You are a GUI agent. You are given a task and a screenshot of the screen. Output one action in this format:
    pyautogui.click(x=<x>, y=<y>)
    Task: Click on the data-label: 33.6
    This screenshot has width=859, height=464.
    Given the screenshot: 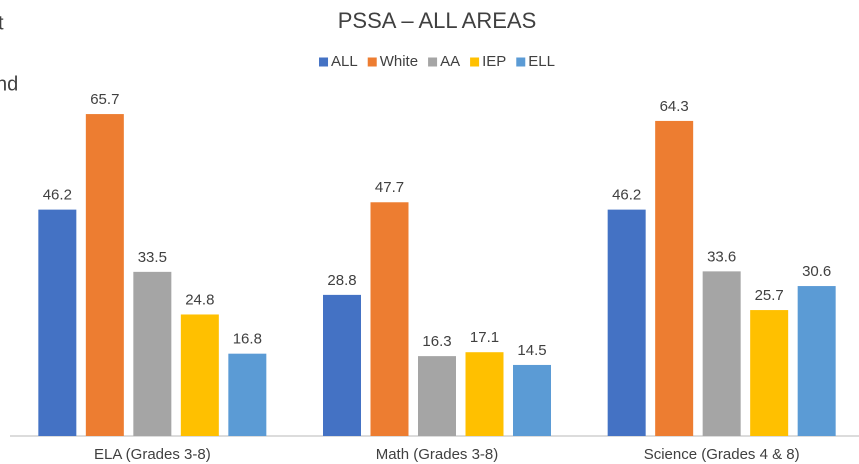 What is the action you would take?
    pyautogui.click(x=721, y=256)
    